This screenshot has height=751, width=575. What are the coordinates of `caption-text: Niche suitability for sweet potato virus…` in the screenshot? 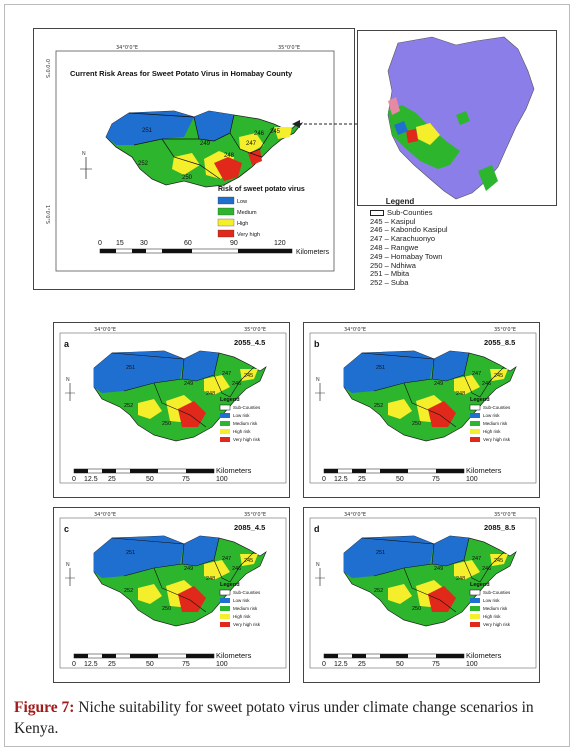 It's located at (274, 718).